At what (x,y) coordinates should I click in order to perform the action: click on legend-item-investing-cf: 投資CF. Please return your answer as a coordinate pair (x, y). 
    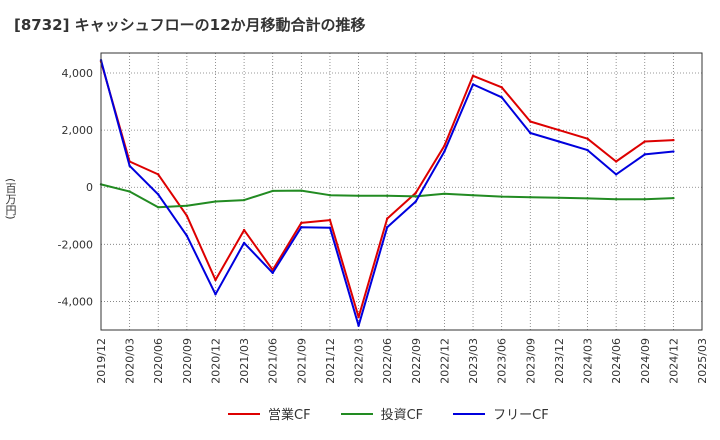
    Looking at the image, I should click on (382, 413).